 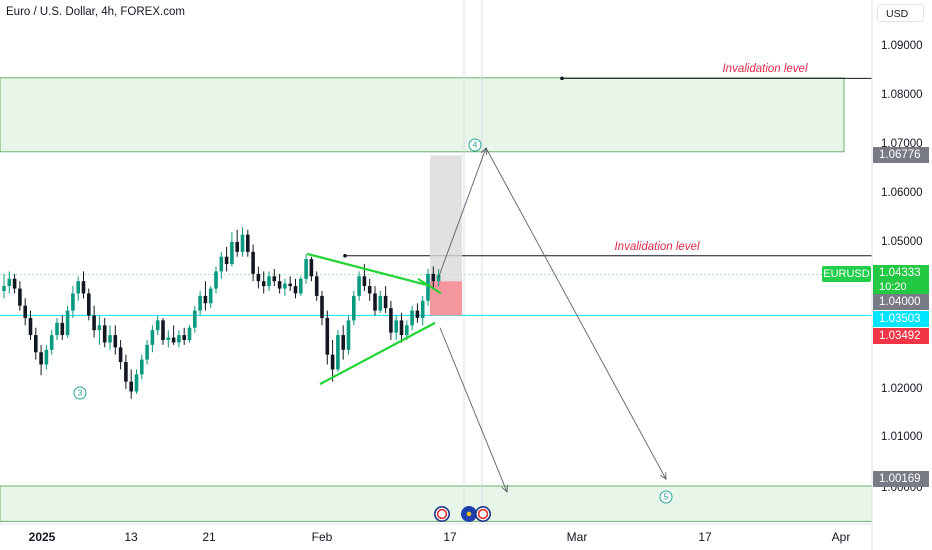 What do you see at coordinates (901, 287) in the screenshot?
I see `candle-countdown: 10:20` at bounding box center [901, 287].